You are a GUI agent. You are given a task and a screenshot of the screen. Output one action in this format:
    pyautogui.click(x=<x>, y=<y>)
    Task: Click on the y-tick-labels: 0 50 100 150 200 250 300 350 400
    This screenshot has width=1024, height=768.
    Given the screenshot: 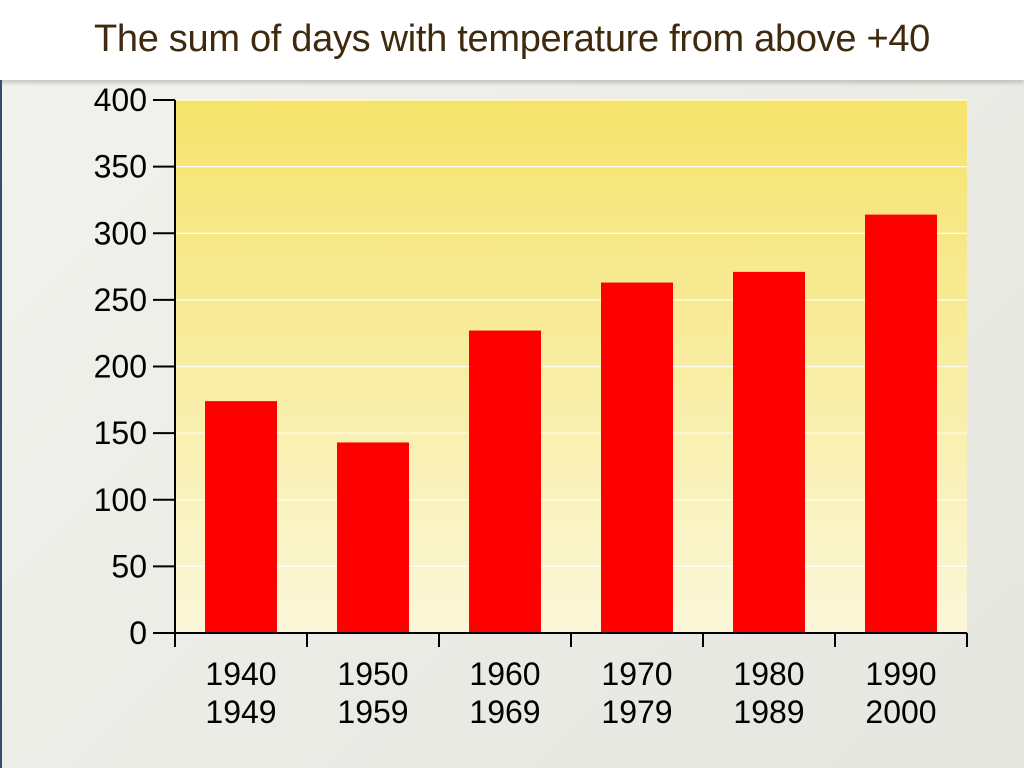 What is the action you would take?
    pyautogui.click(x=120, y=366)
    